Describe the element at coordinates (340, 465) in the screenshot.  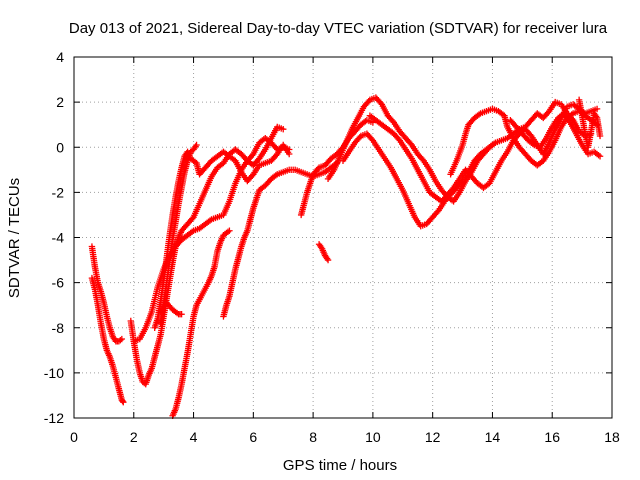
I see `x-axis-label: GPS time / hours` at that location.